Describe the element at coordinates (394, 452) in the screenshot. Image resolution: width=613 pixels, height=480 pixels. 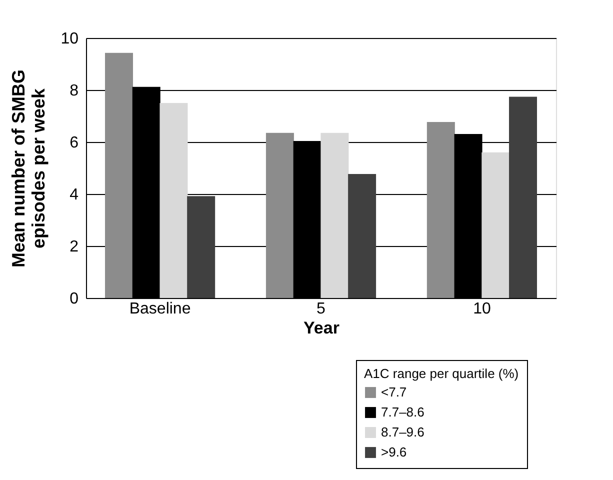
I see `legend-label: >9.6` at that location.